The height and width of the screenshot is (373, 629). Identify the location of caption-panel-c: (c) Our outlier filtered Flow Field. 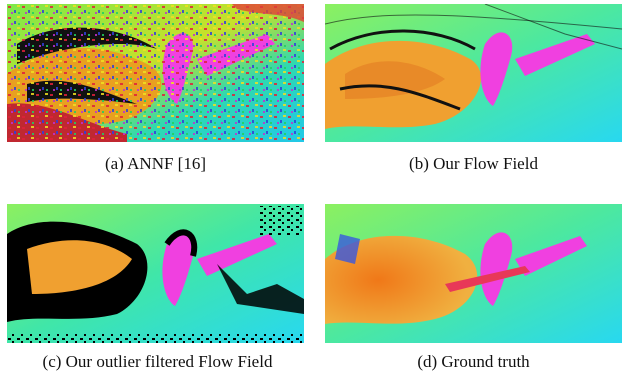
(157, 361).